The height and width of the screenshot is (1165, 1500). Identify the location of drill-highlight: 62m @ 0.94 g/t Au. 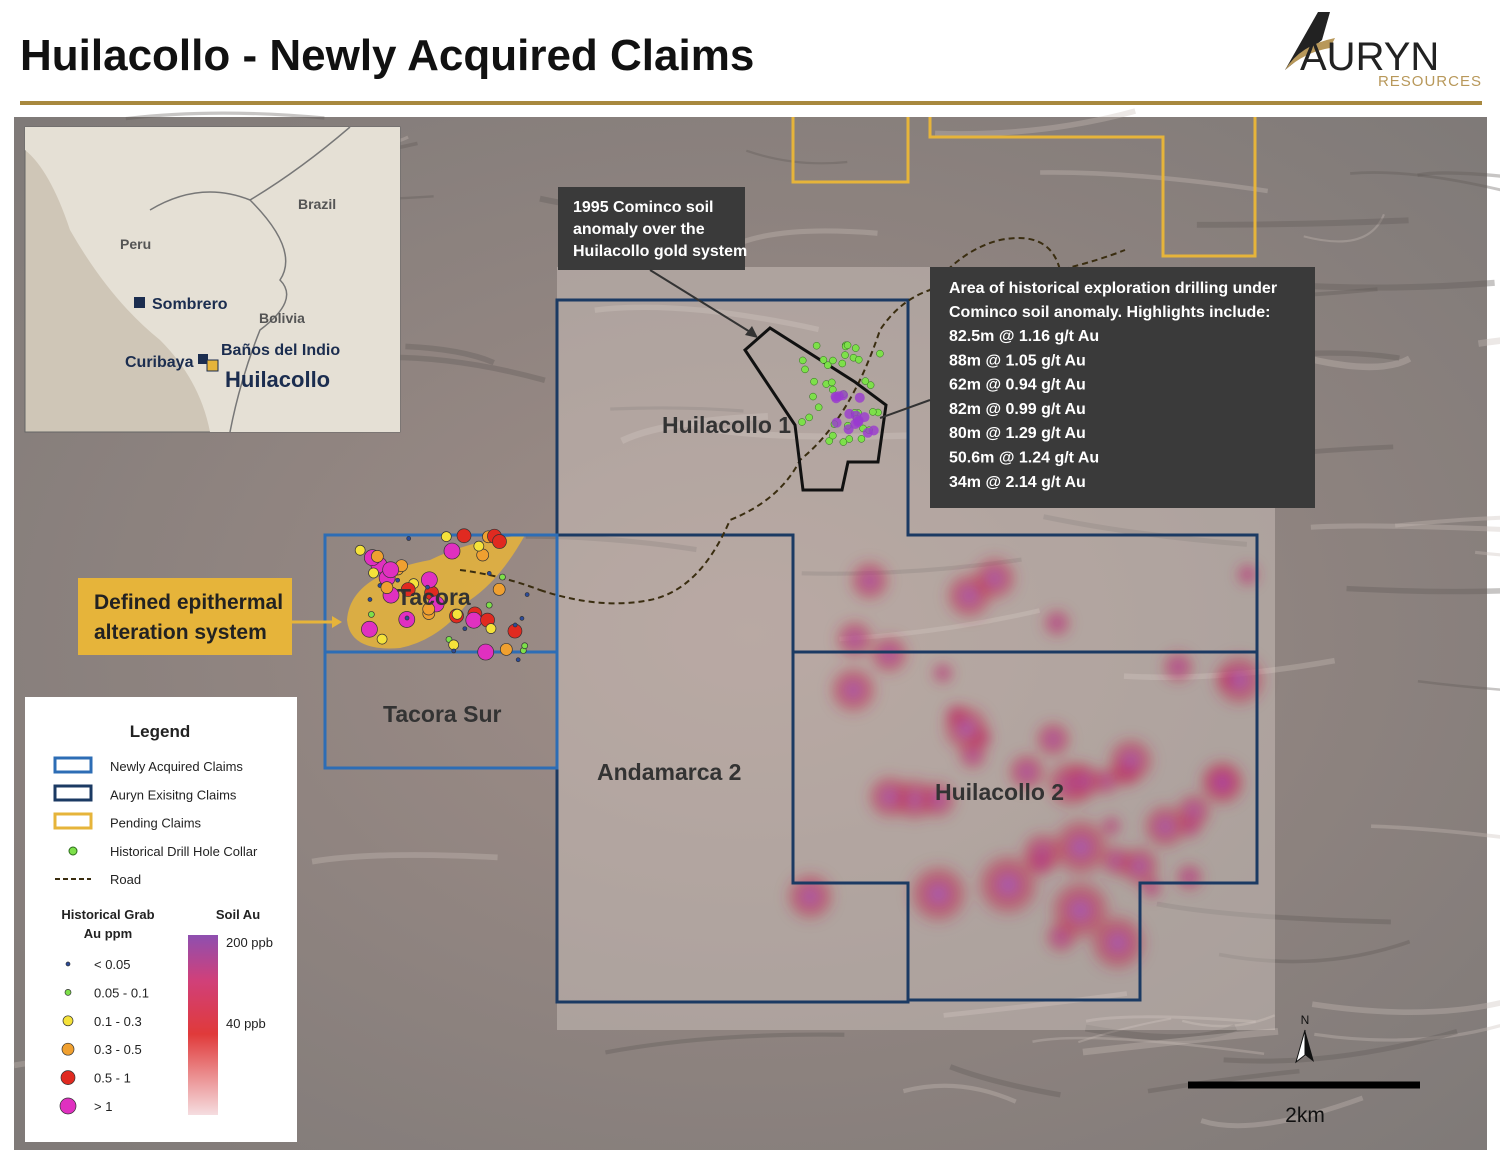
(1017, 385).